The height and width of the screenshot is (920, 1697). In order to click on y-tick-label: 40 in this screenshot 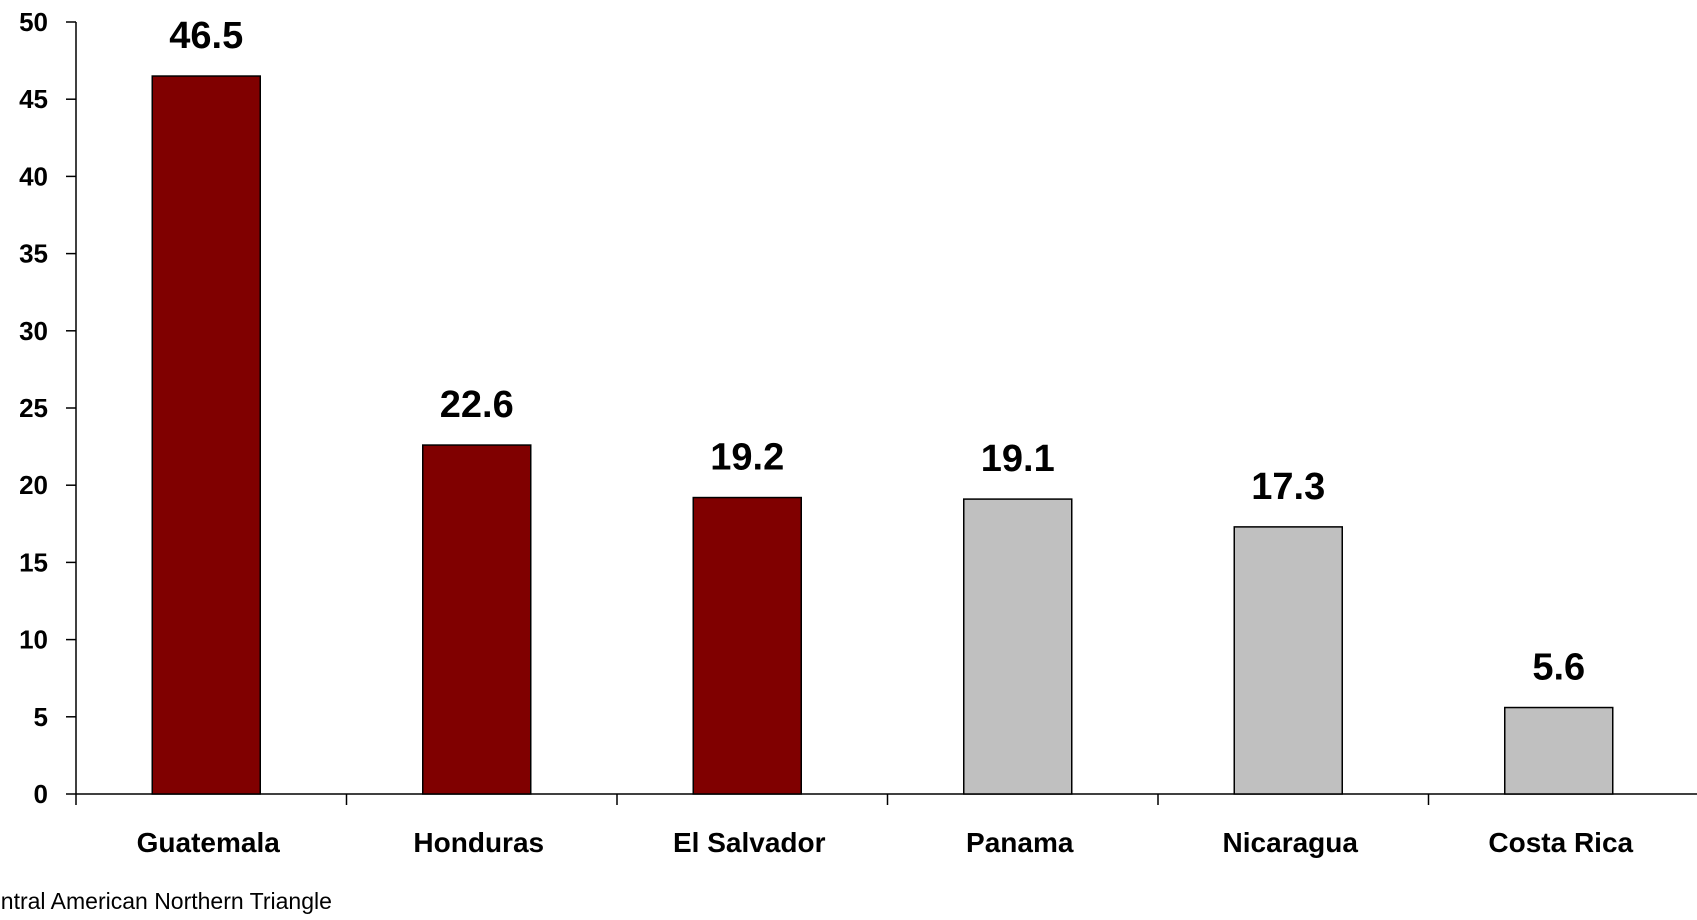, I will do `click(33, 176)`.